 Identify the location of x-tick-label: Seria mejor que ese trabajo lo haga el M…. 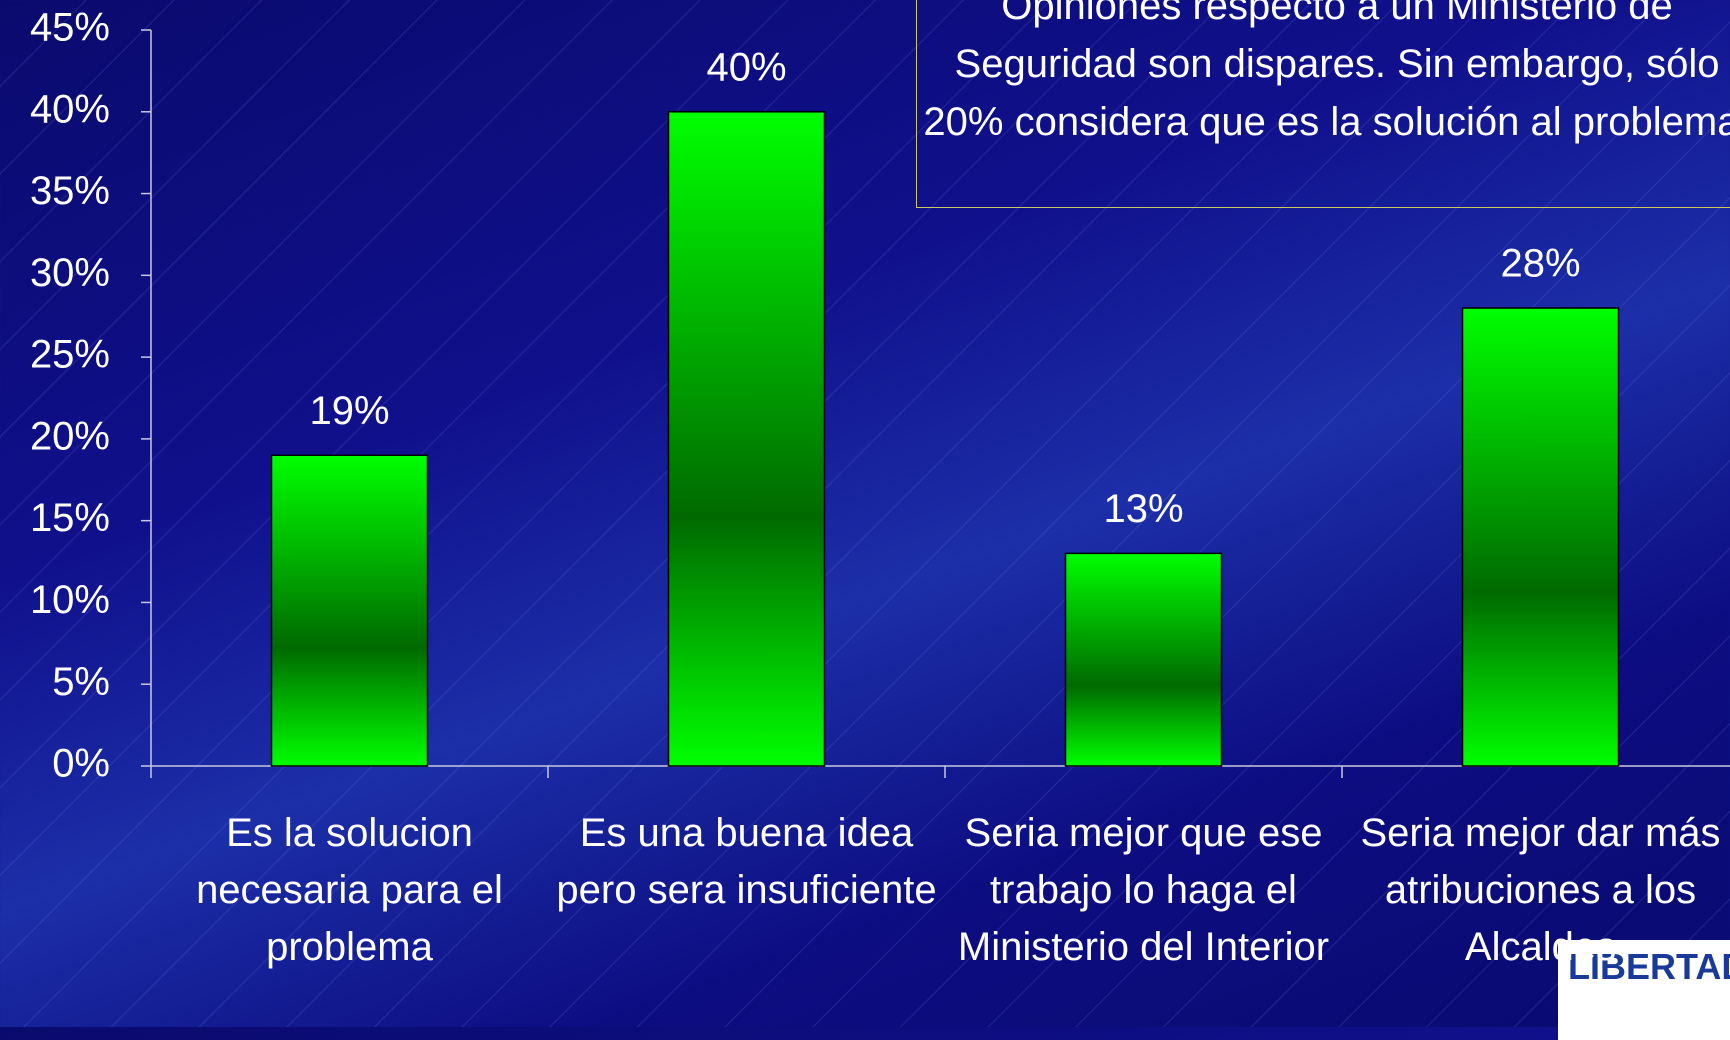
(1143, 890).